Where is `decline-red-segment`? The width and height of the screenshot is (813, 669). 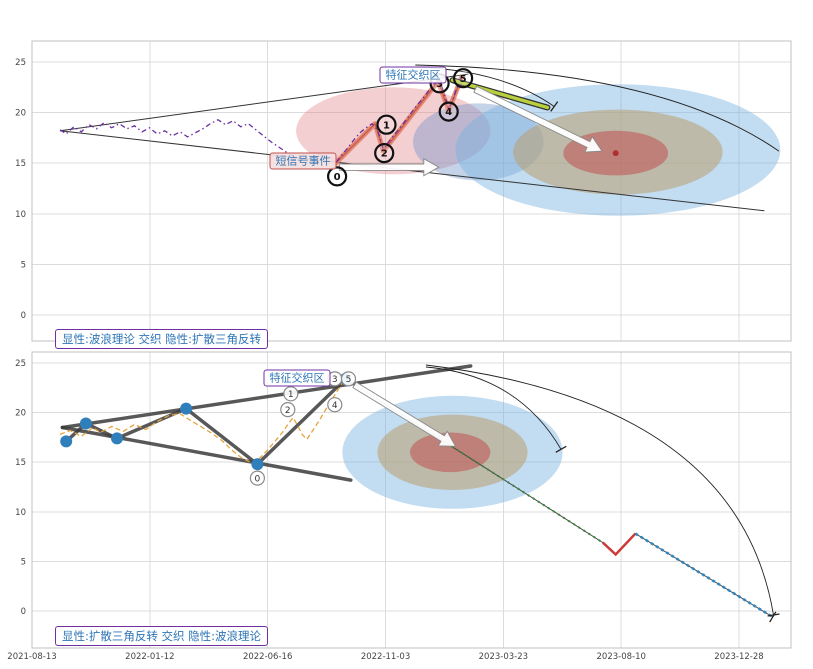
decline-red-segment is located at coordinates (619, 544).